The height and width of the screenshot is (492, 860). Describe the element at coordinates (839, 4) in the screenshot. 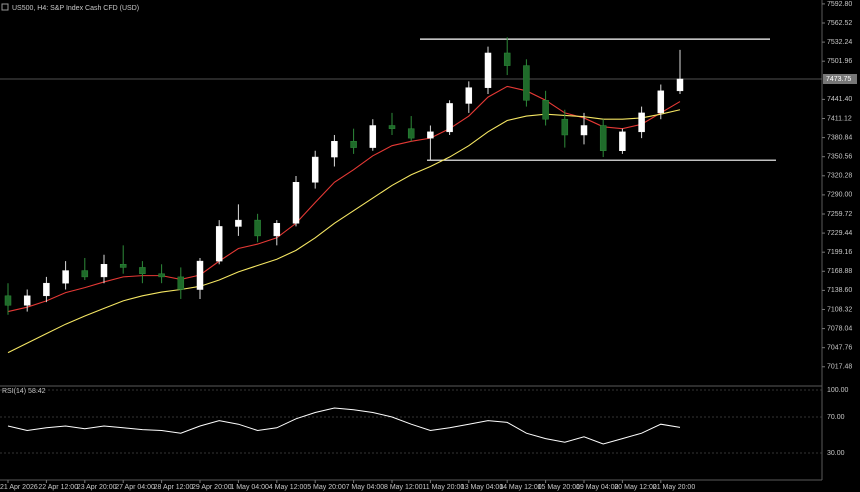

I see `y-tick-label: 7592.80` at that location.